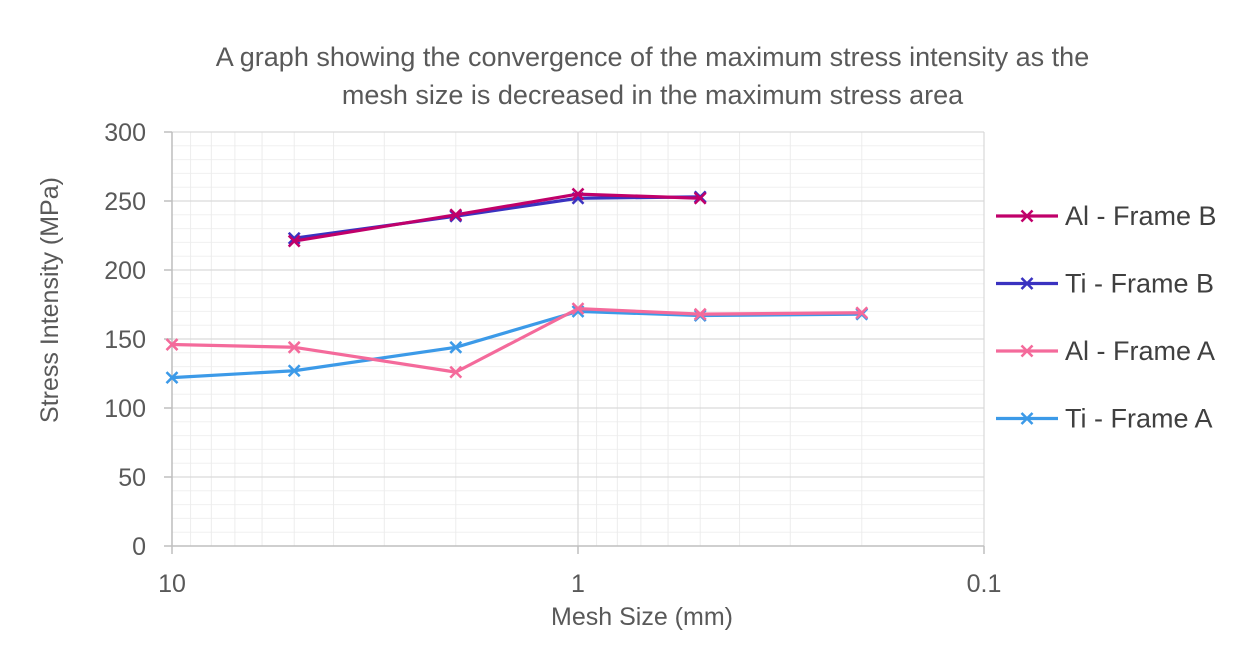 The width and height of the screenshot is (1252, 660). I want to click on legend-item-al-frame-a: Al - Frame A, so click(1105, 351).